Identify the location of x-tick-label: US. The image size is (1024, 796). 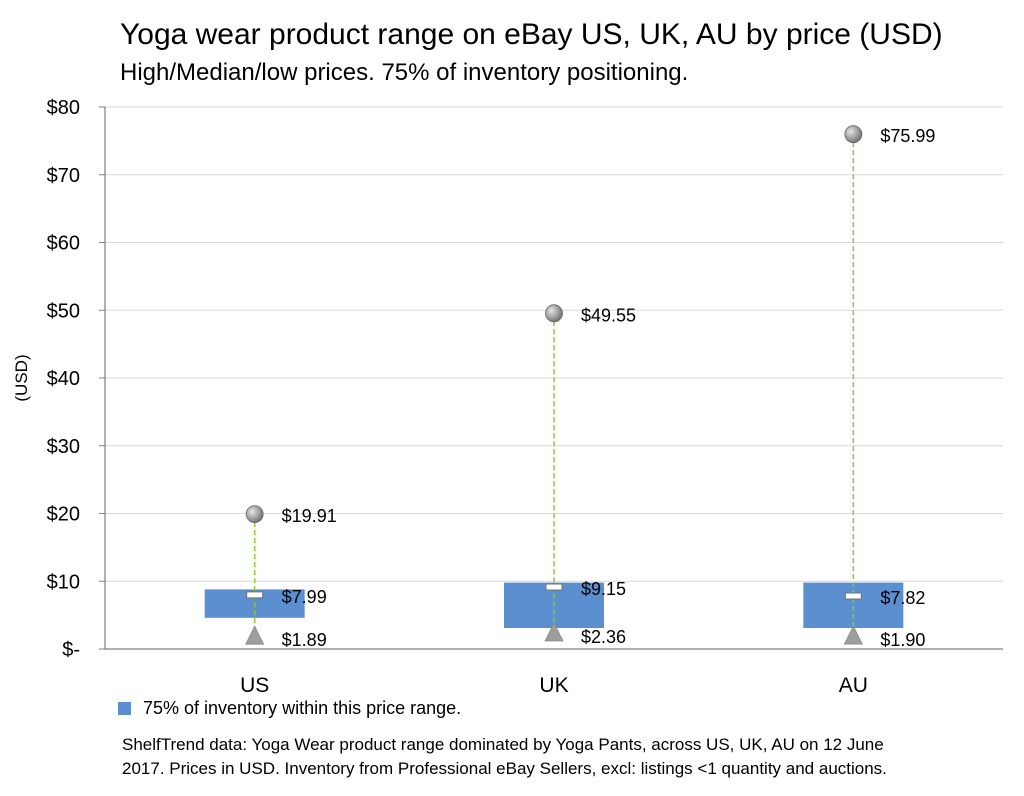
(254, 685).